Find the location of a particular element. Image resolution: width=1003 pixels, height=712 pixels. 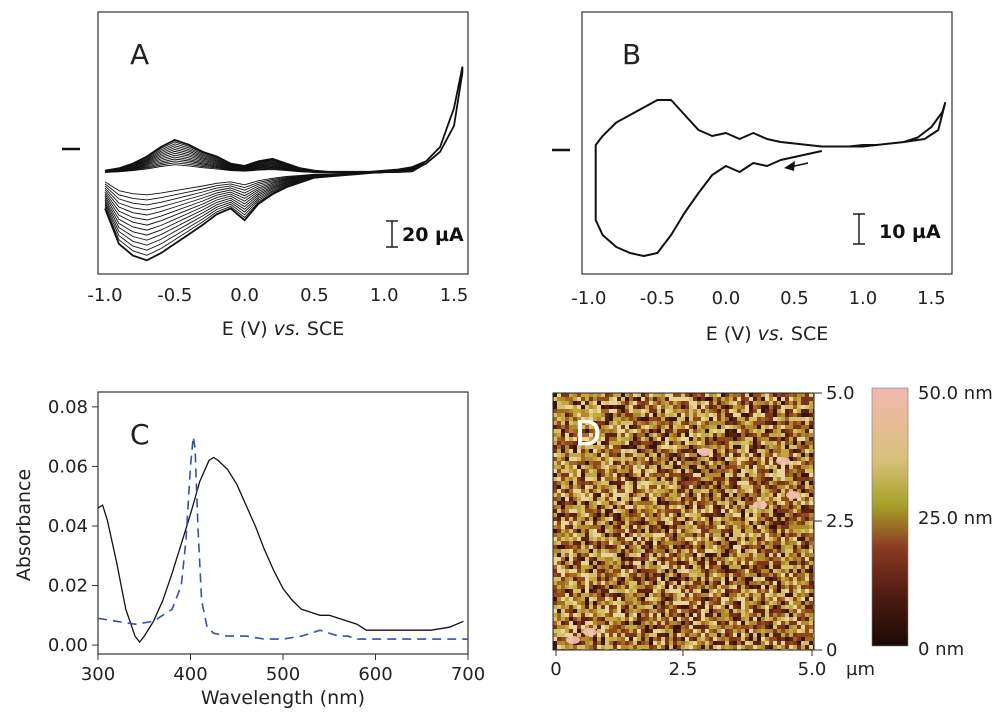

panel-c-y-ticks: 0.00 0.02 0.04 0.06 0.08 is located at coordinates (73, 526).